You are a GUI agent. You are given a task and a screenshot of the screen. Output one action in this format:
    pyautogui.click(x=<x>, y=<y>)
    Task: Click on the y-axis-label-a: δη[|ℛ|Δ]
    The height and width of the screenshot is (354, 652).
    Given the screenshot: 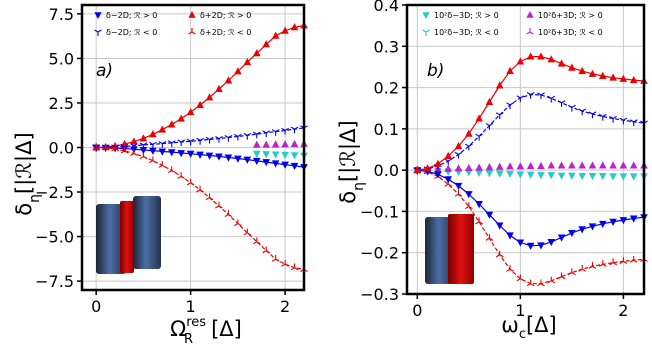 What is the action you would take?
    pyautogui.click(x=27, y=173)
    